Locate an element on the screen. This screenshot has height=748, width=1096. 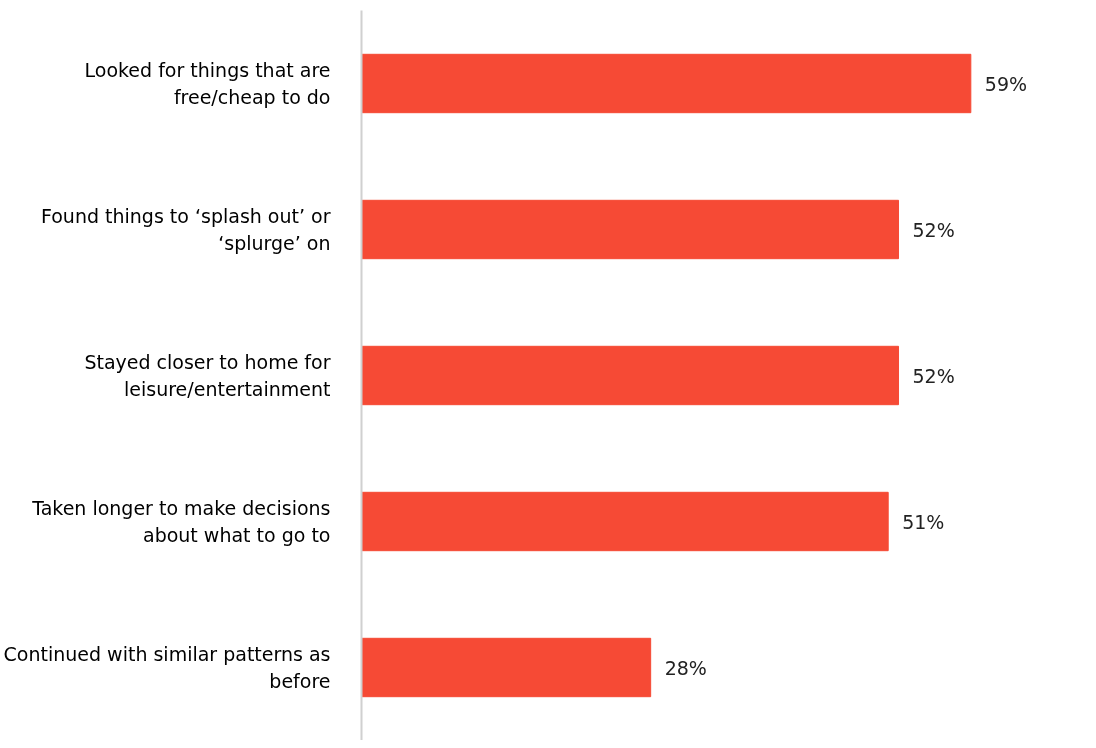
y-tick-label: Looked for things that are free/cheap to do is located at coordinates (207, 83).